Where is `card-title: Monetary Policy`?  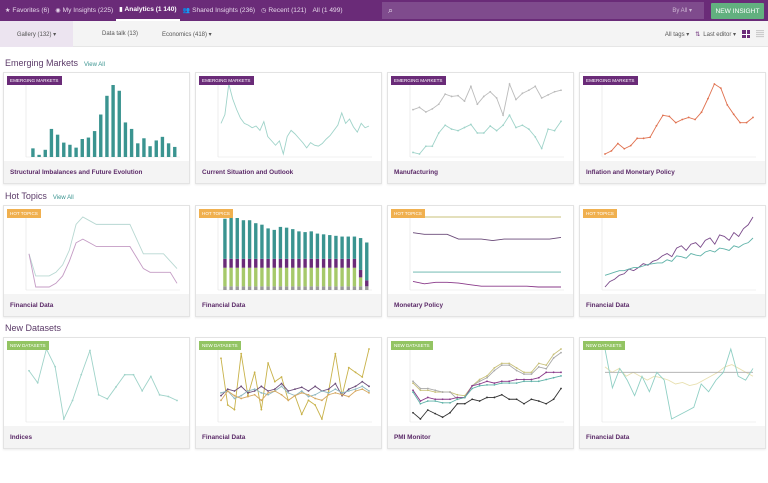 card-title: Monetary Policy is located at coordinates (480, 305).